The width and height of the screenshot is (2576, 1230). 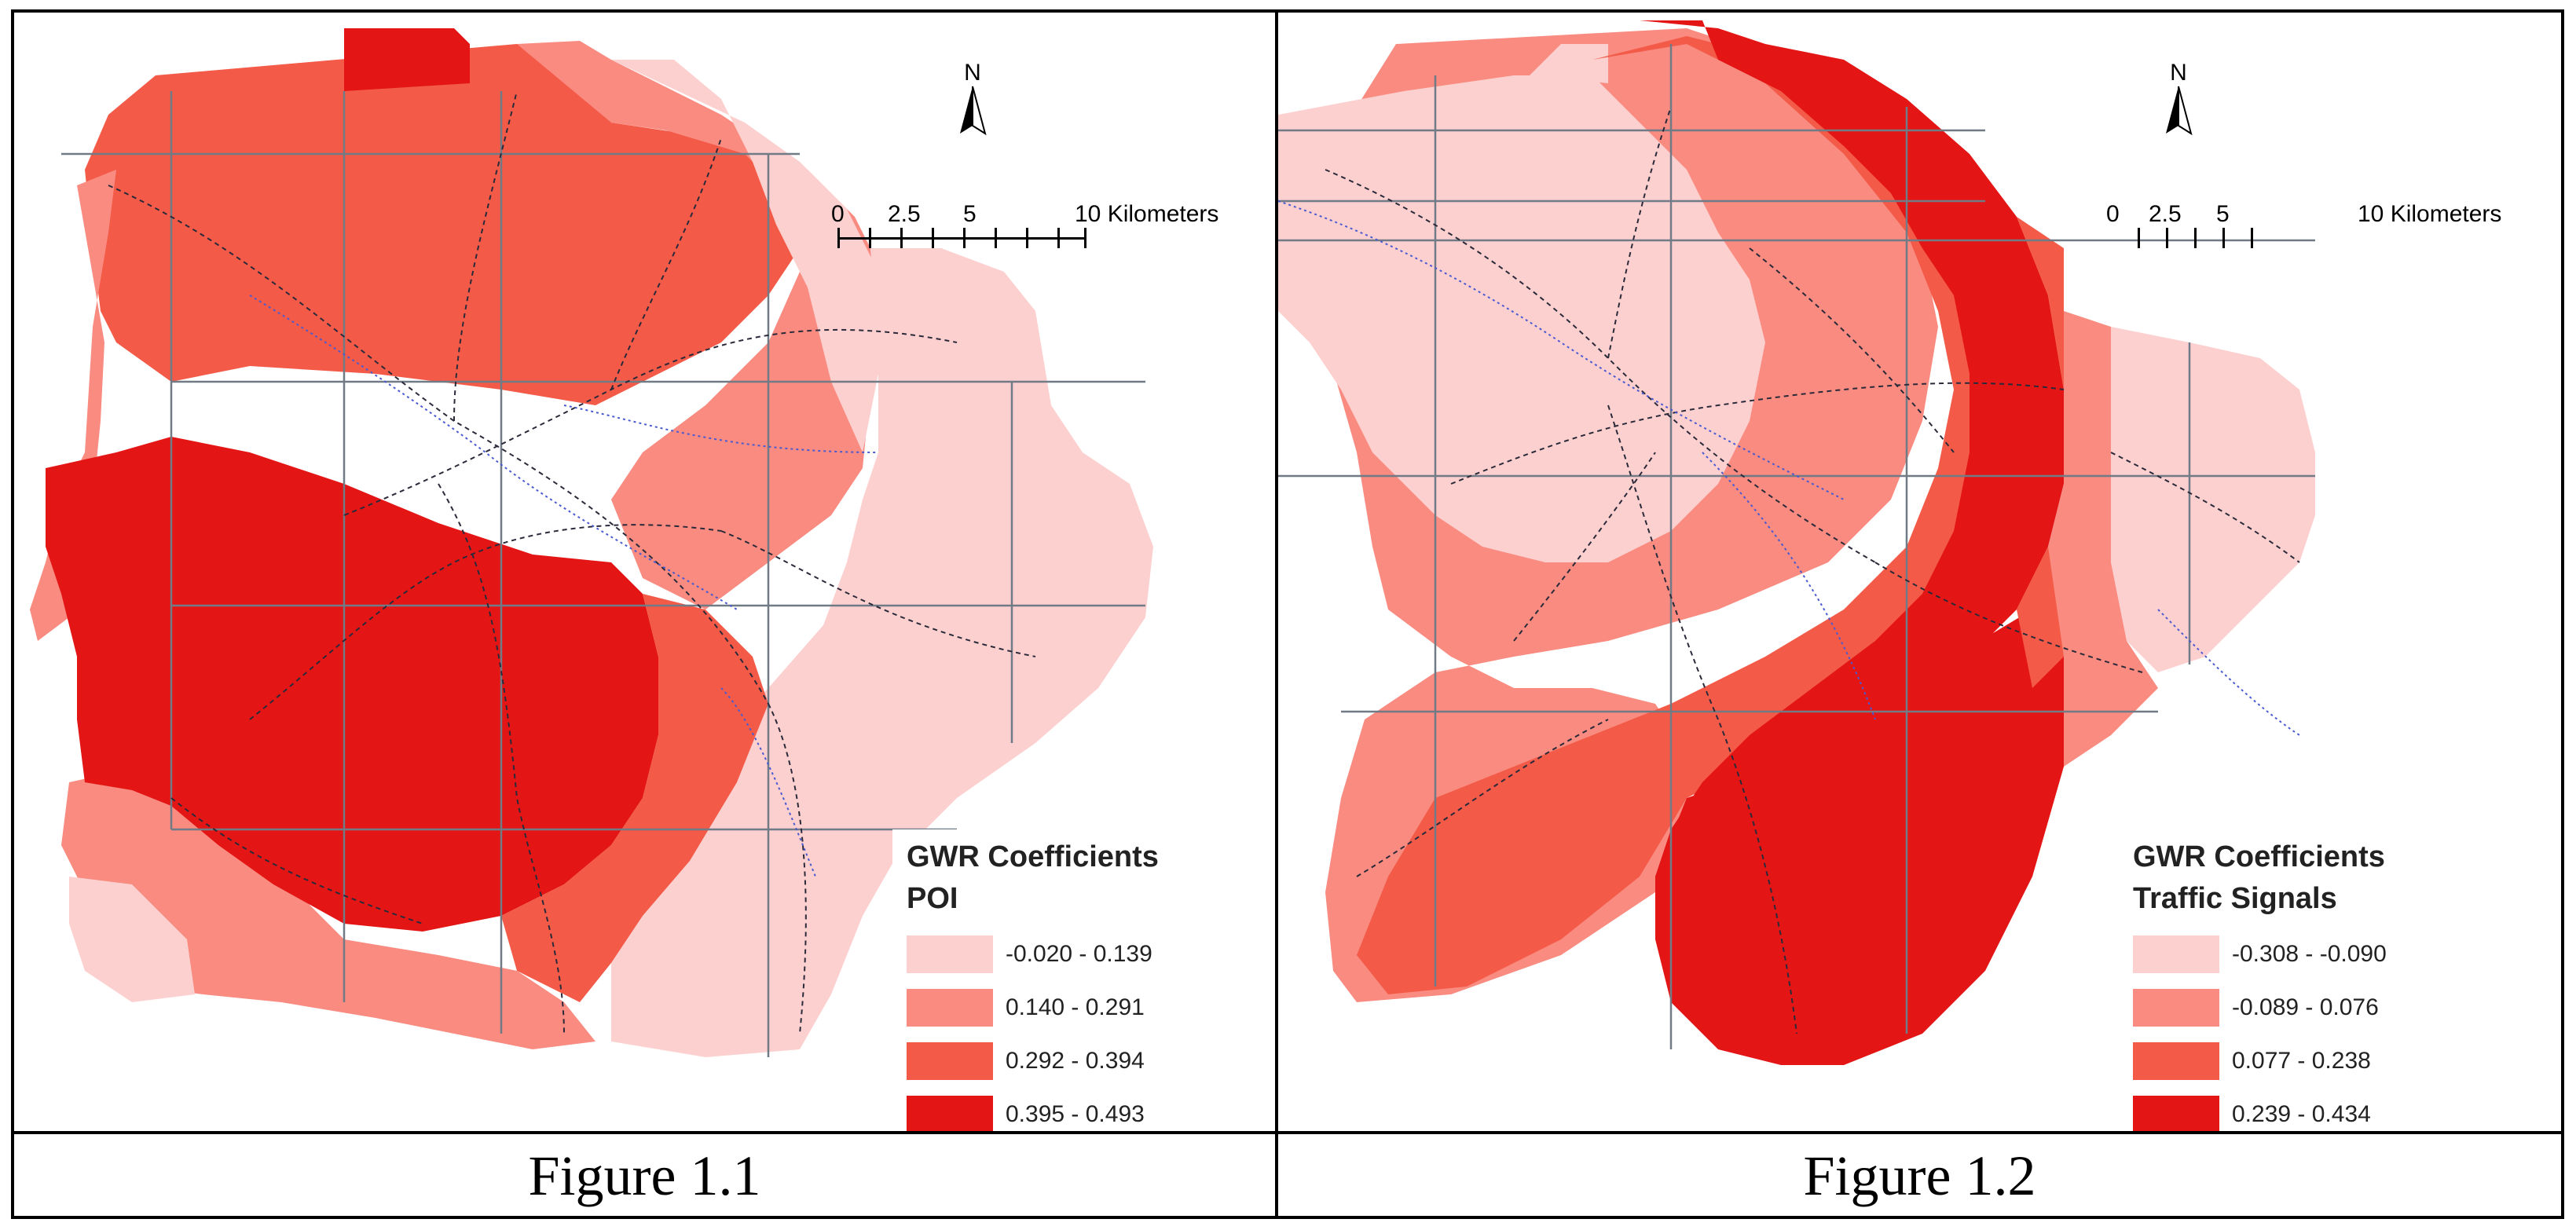 What do you see at coordinates (1920, 1175) in the screenshot?
I see `figure-caption-1-2: Figure 1.2` at bounding box center [1920, 1175].